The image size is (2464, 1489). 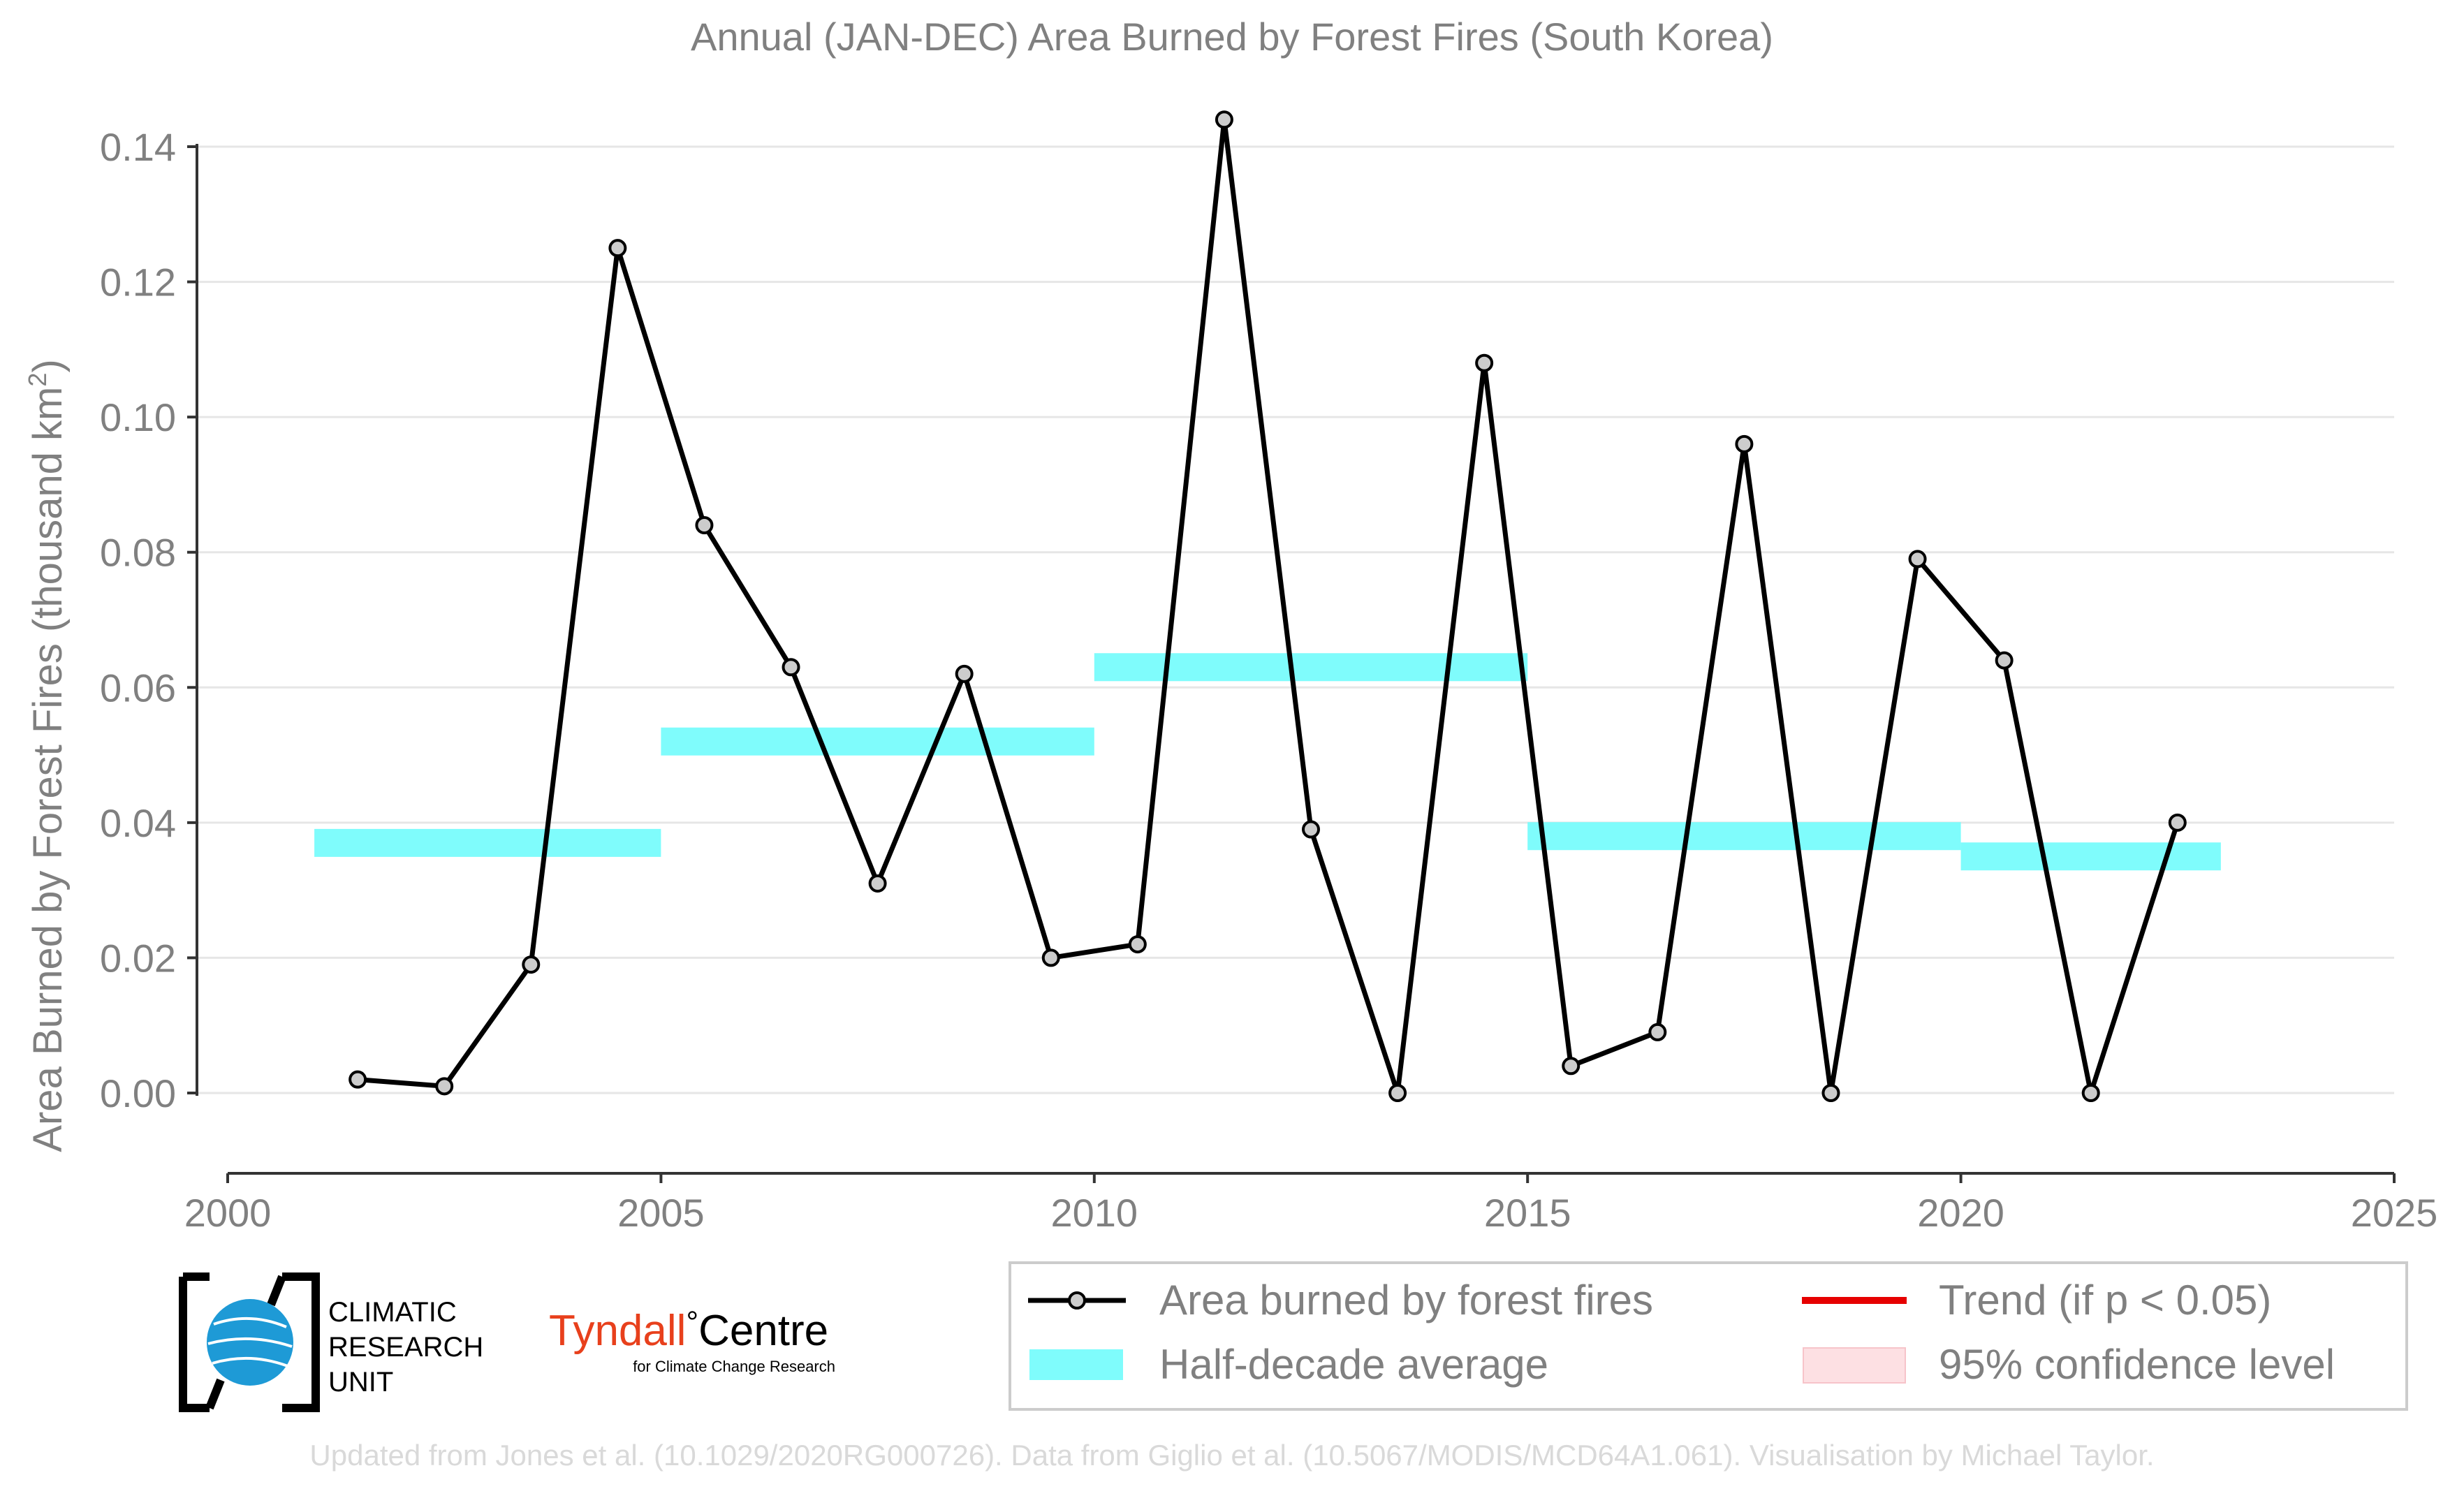 I want to click on legend-box, so click(x=1709, y=1336).